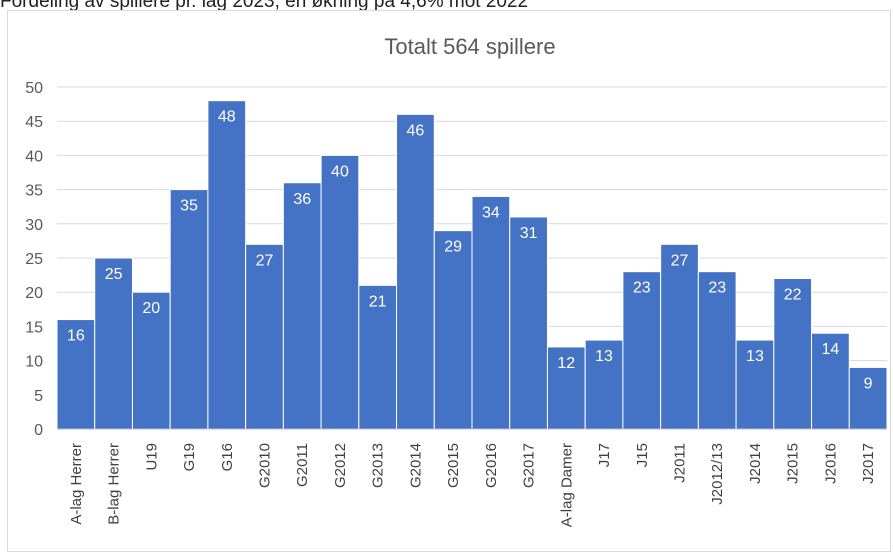  Describe the element at coordinates (378, 465) in the screenshot. I see `x-tick-label: G2013` at that location.